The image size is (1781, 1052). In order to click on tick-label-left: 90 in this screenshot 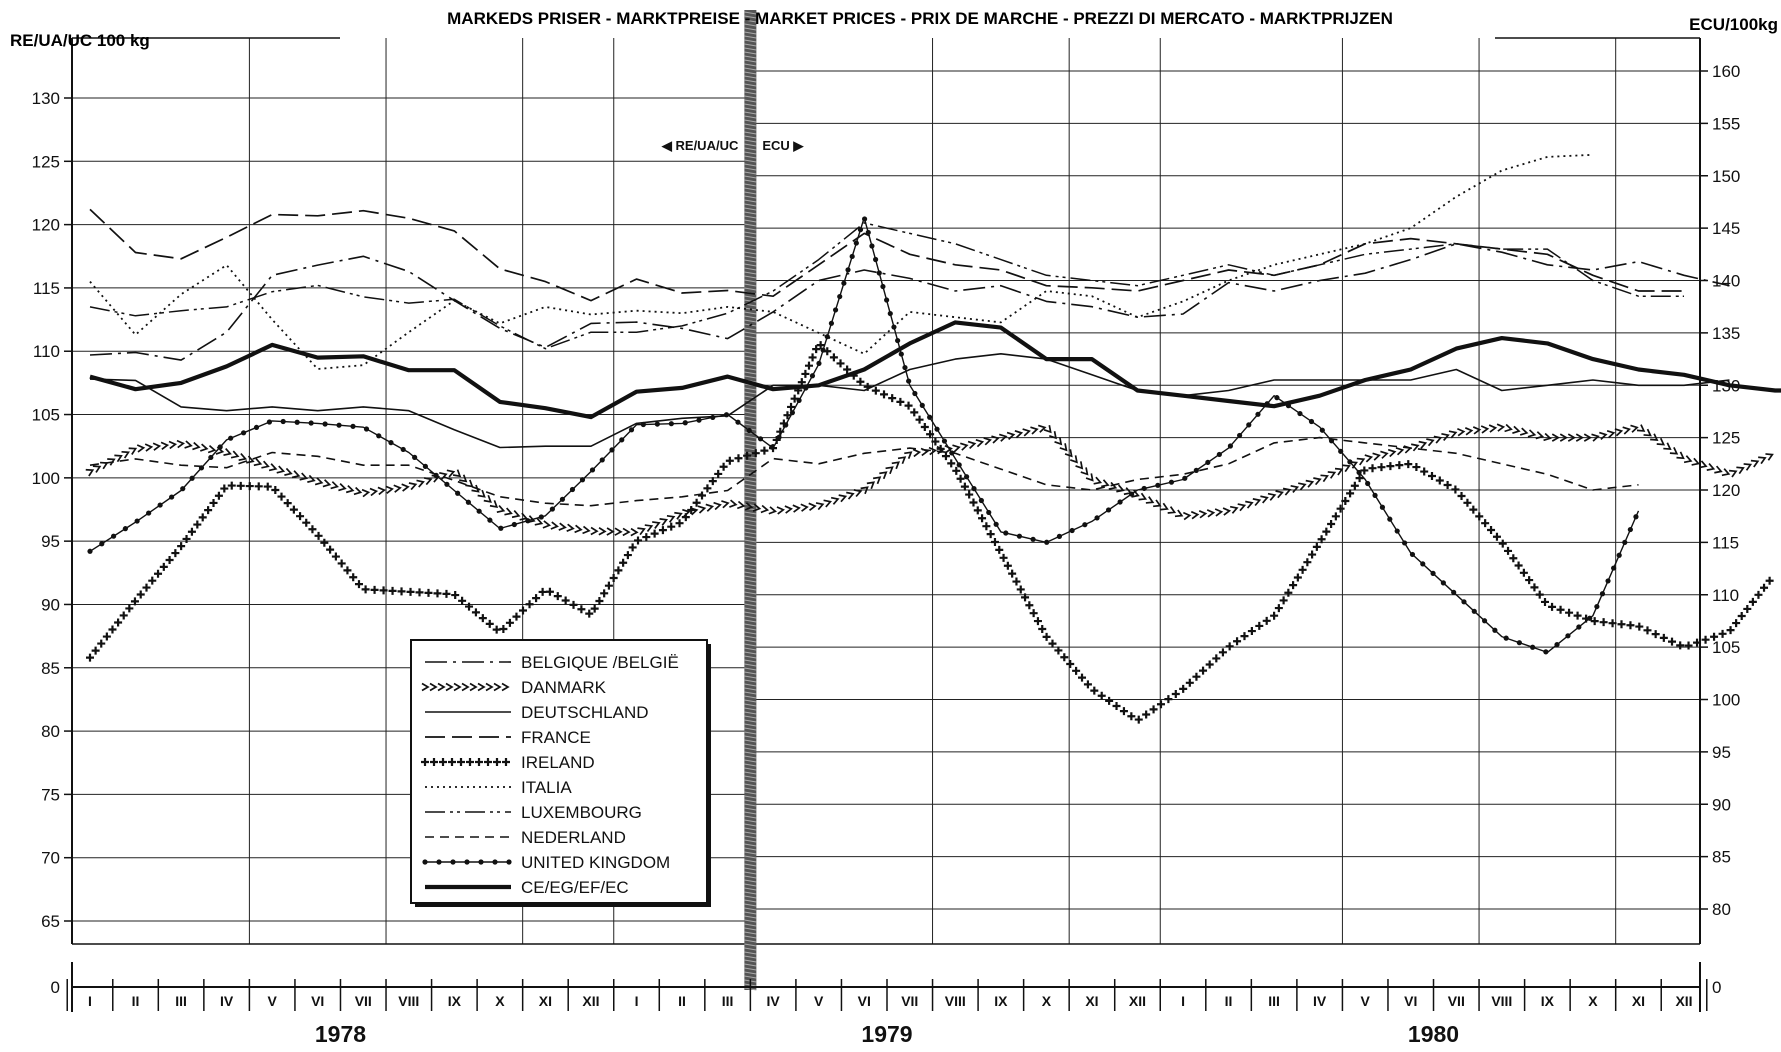, I will do `click(50, 604)`.